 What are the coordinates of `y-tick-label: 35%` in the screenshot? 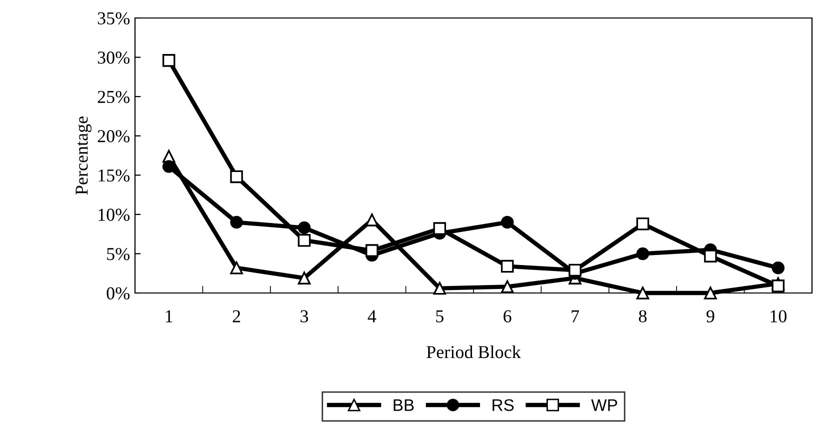 It's located at (114, 18).